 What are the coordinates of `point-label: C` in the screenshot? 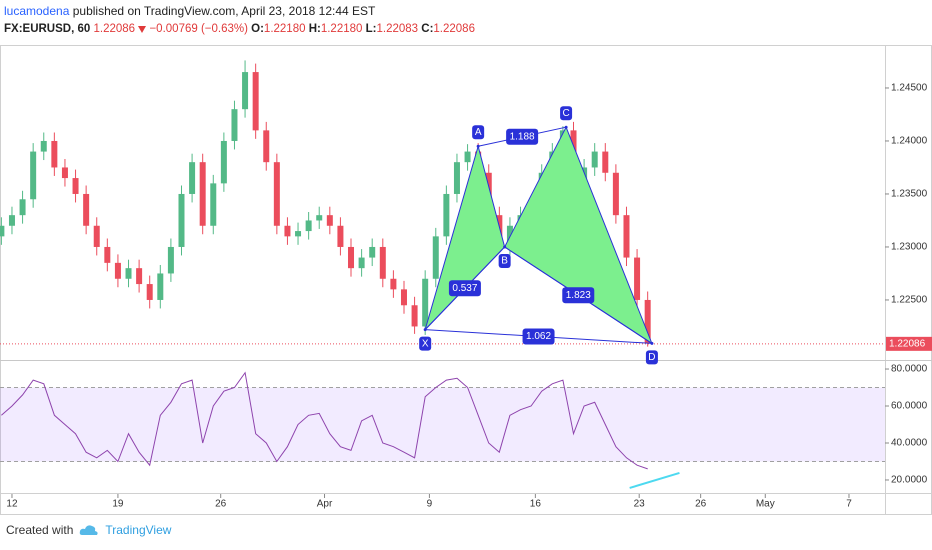 It's located at (565, 113).